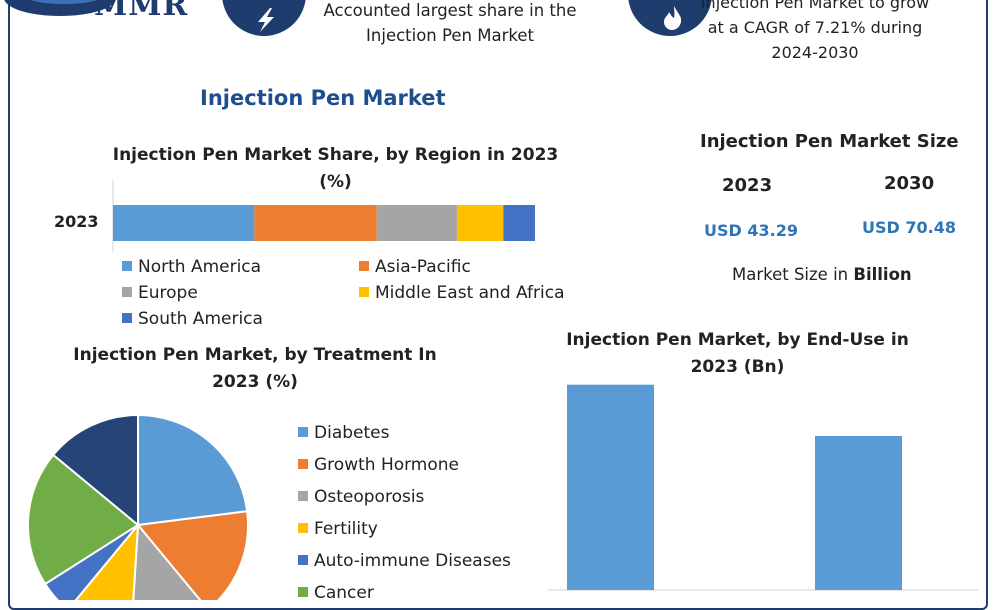 This screenshot has height=610, width=1000. I want to click on logo-globe-icon, so click(60, 8).